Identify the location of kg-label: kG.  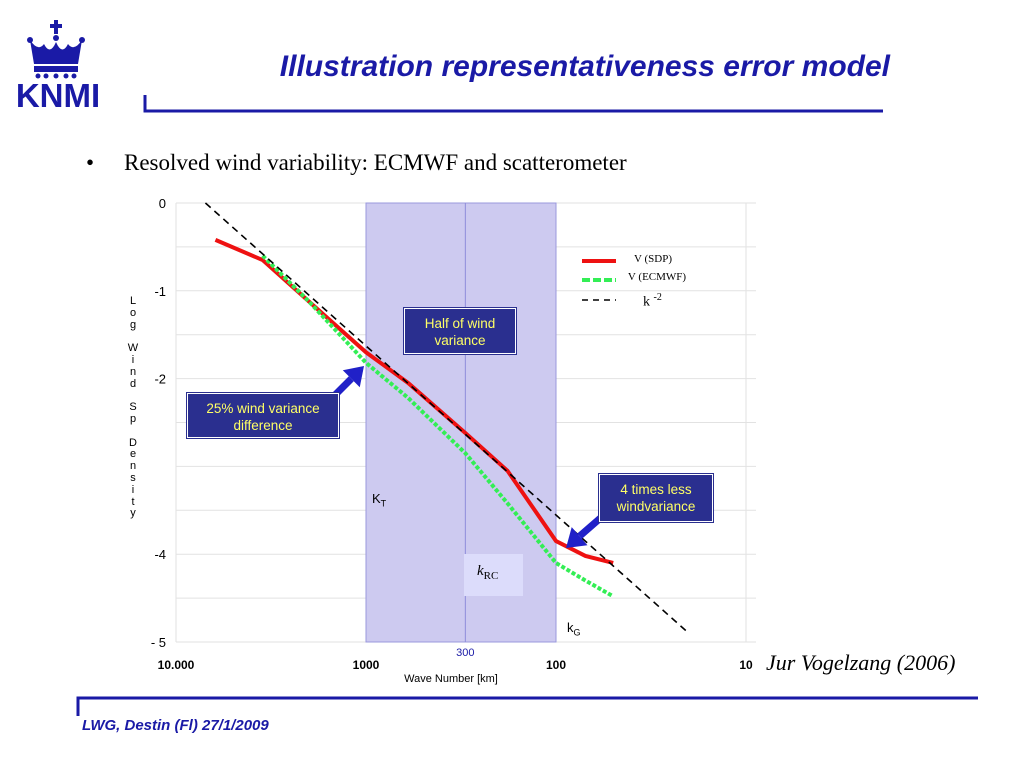
(574, 629).